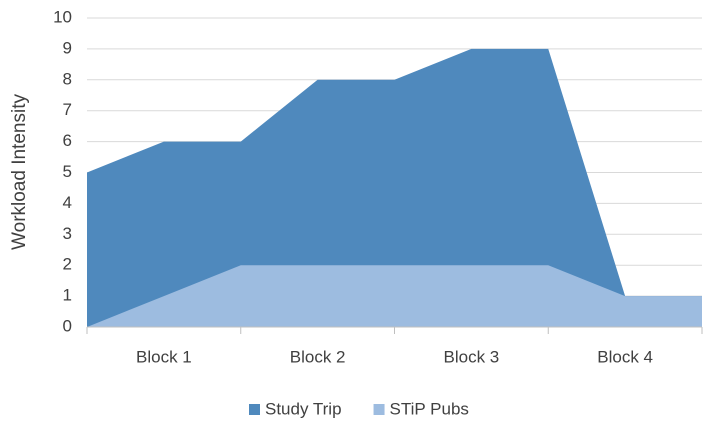 The height and width of the screenshot is (424, 703). Describe the element at coordinates (67, 295) in the screenshot. I see `y-tick-label: 1` at that location.